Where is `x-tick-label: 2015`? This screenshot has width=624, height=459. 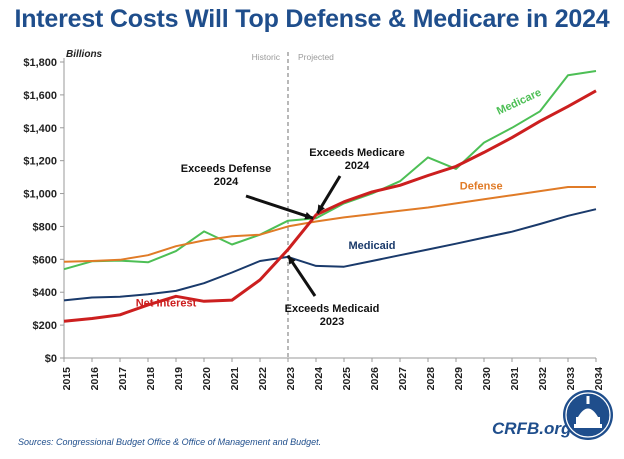 x-tick-label: 2015 is located at coordinates (67, 379).